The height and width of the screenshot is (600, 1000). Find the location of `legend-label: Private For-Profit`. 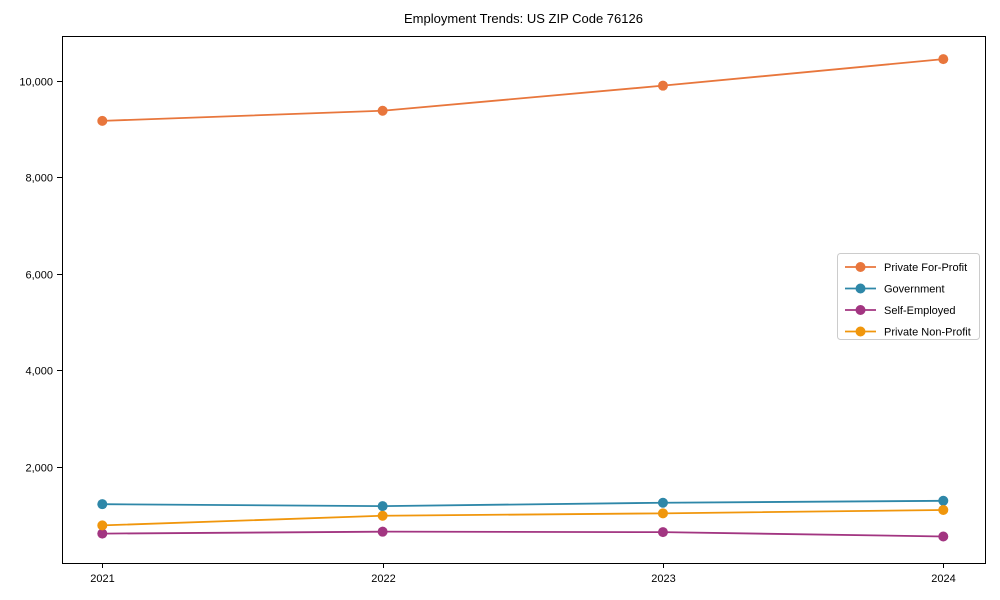

legend-label: Private For-Profit is located at coordinates (925, 268).